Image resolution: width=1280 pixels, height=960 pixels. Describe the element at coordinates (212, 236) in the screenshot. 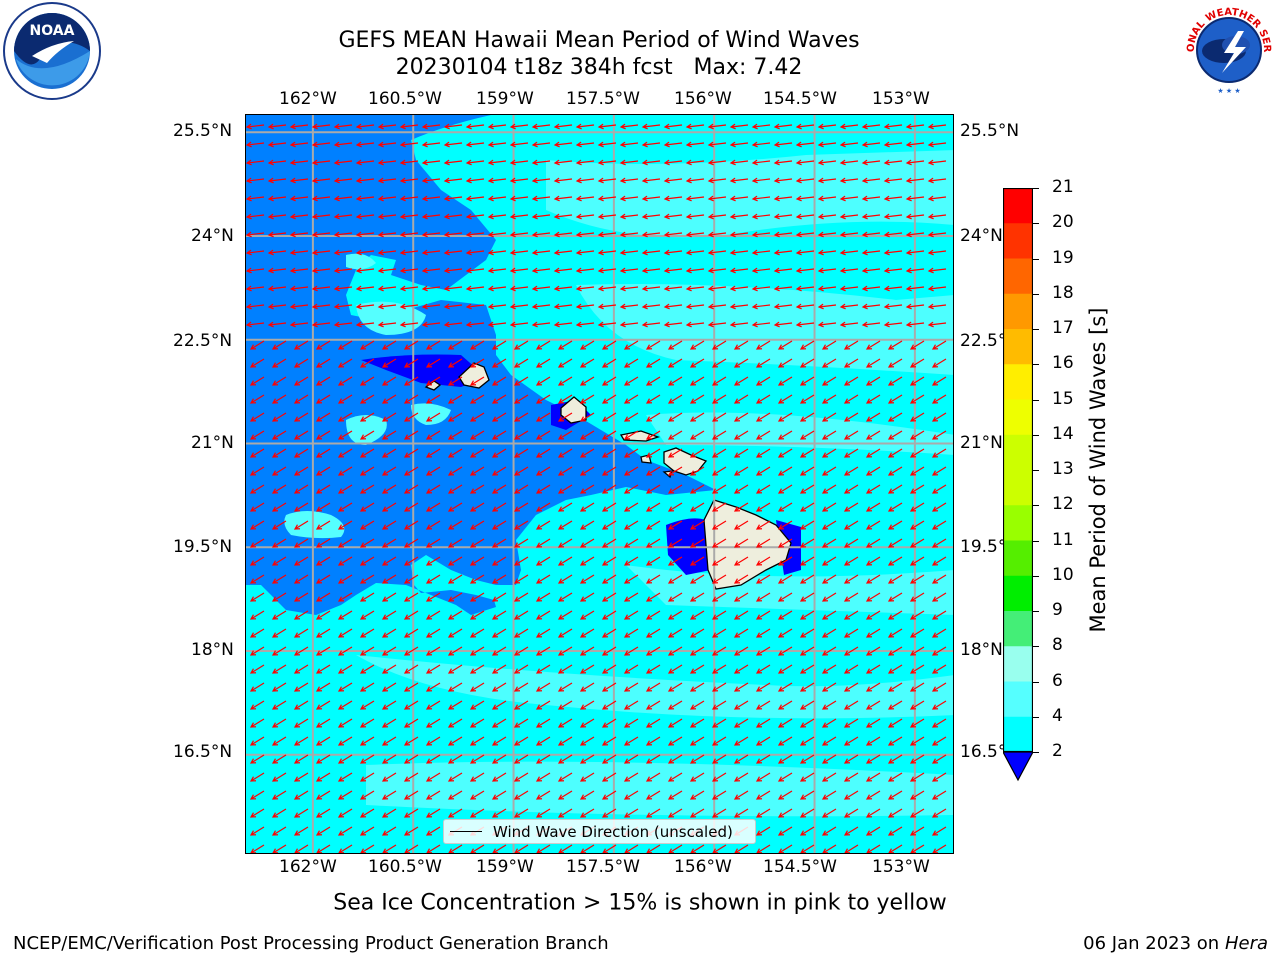

I see `lat-tick-left: 24°N` at that location.